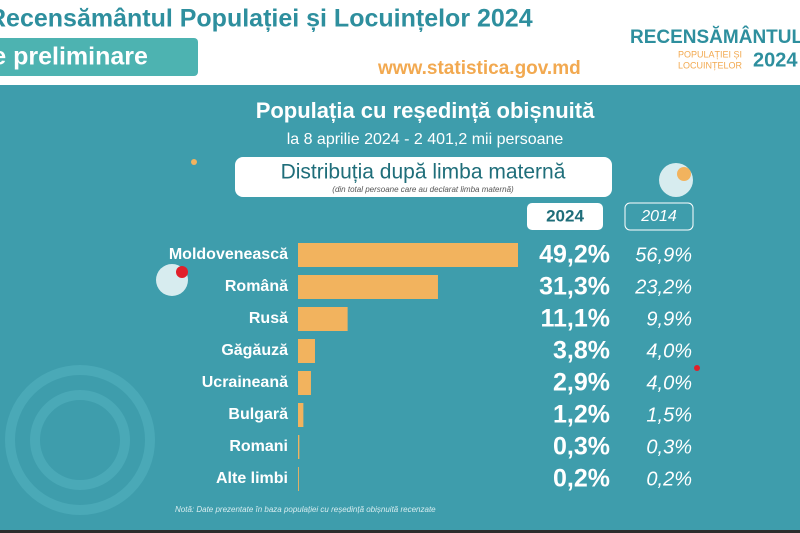 The width and height of the screenshot is (800, 533). What do you see at coordinates (425, 110) in the screenshot?
I see `chart-title: Populația cu reședință obișnuită` at bounding box center [425, 110].